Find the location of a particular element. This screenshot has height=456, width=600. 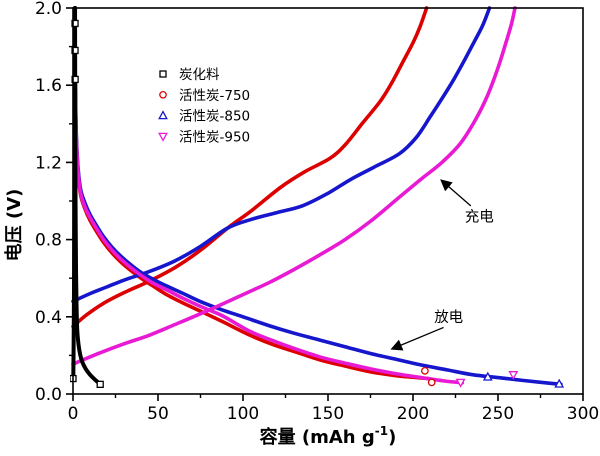

annotation-label: 充电 is located at coordinates (479, 216).